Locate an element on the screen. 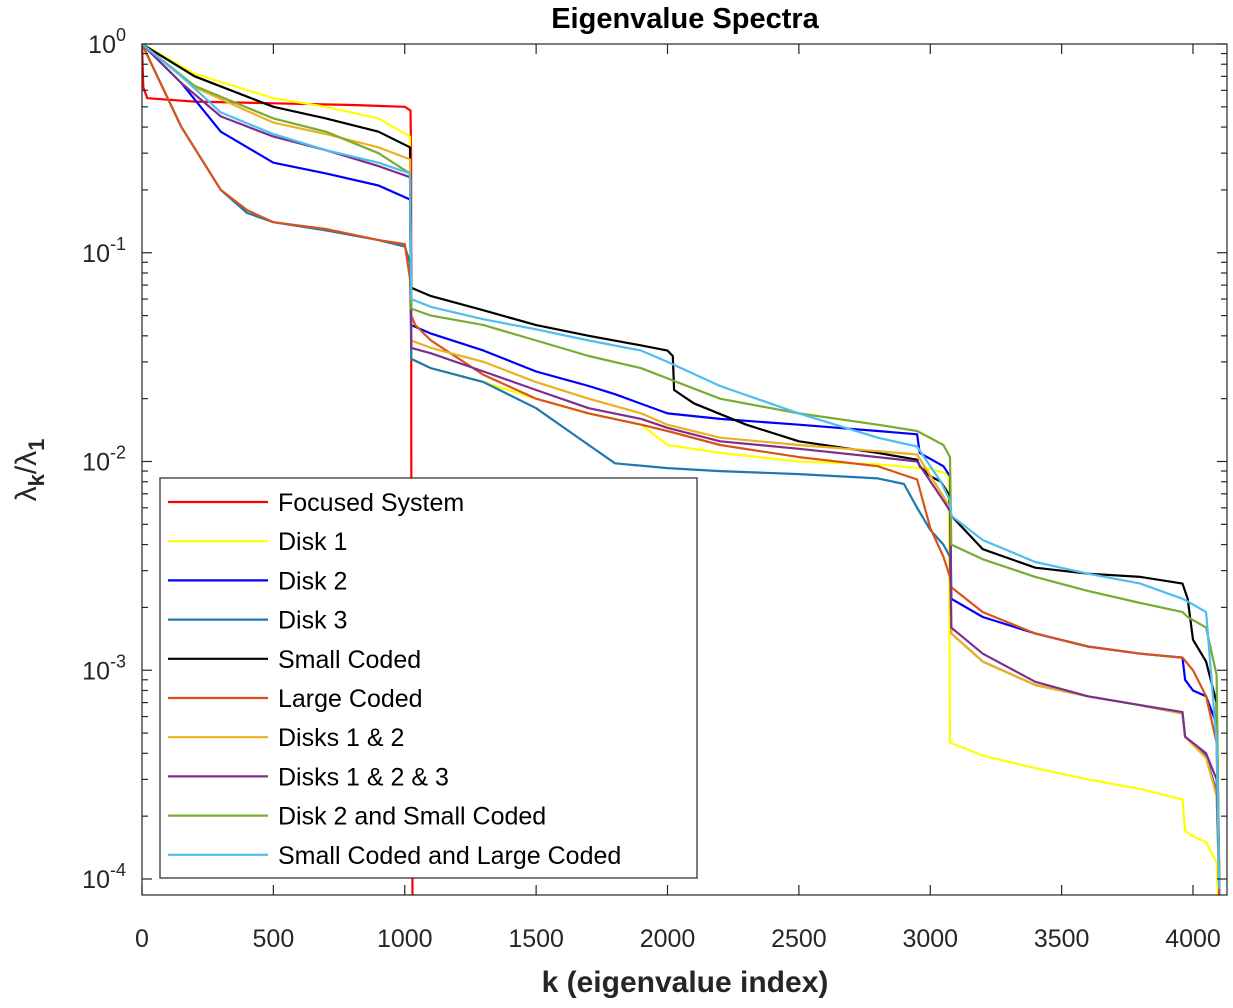 The height and width of the screenshot is (1008, 1233). y-tick-label: 10⁻⁴ is located at coordinates (104, 877).